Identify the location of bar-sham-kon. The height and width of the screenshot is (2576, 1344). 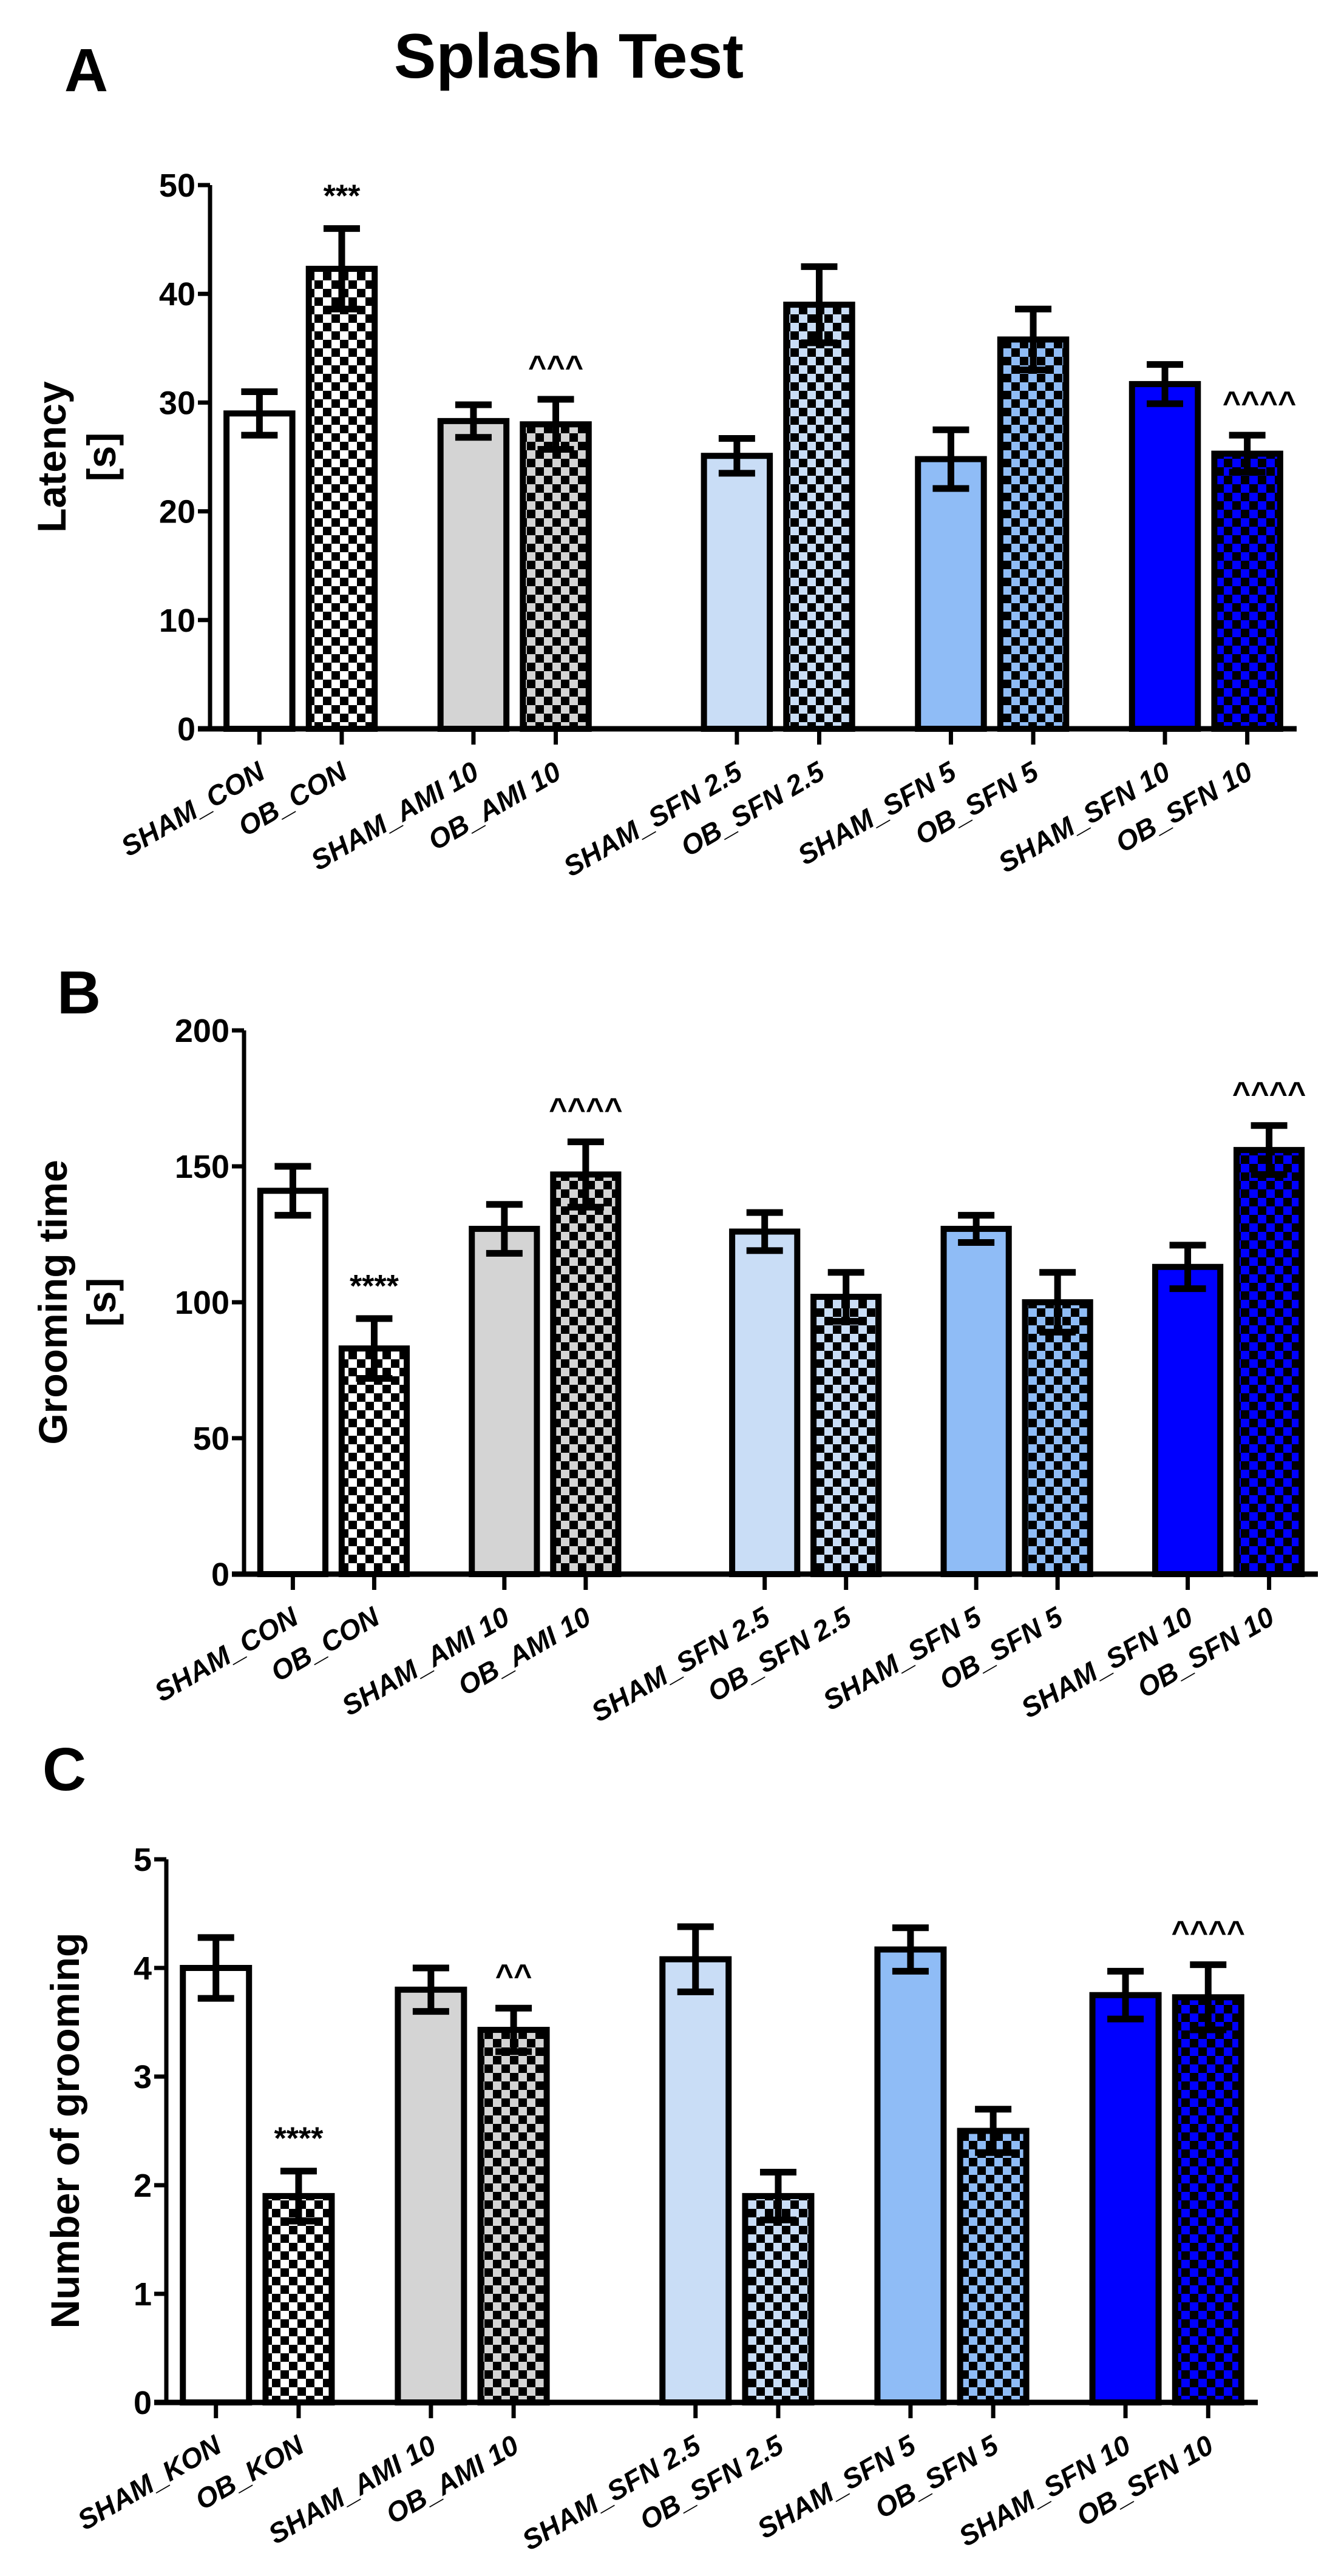
(216, 2185).